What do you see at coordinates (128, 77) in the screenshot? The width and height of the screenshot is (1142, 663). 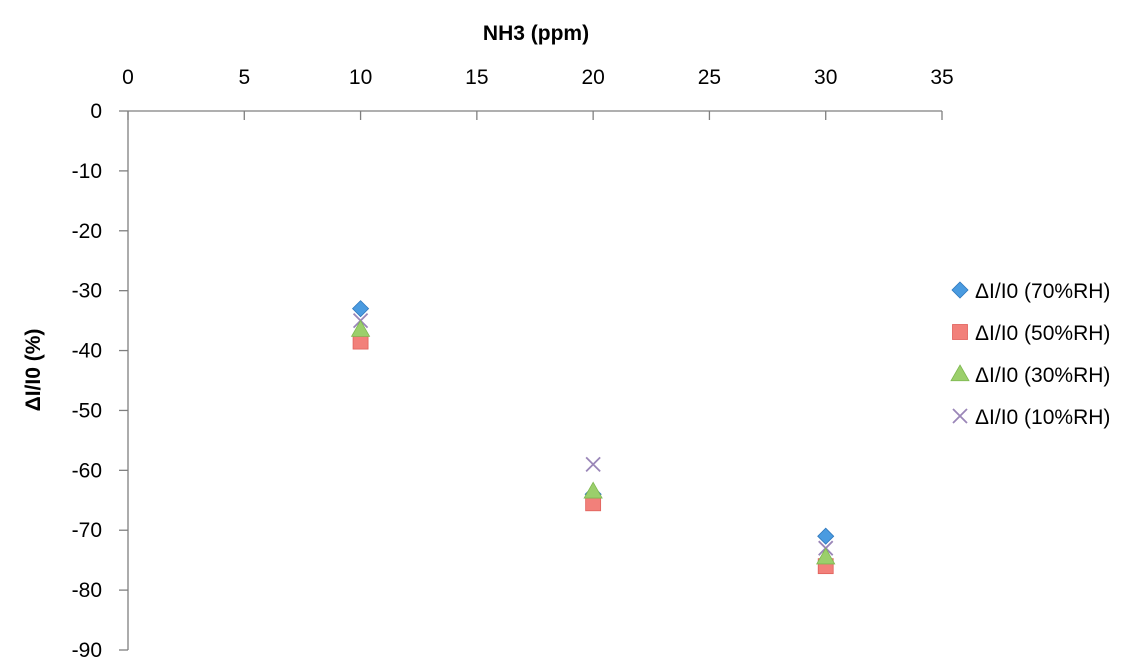 I see `x-tick-label: 0` at bounding box center [128, 77].